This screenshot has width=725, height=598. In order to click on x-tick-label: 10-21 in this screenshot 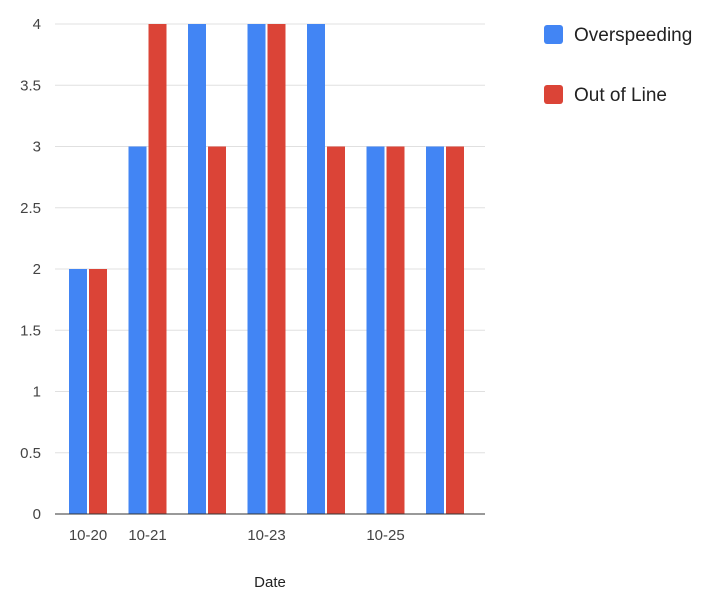, I will do `click(147, 535)`.